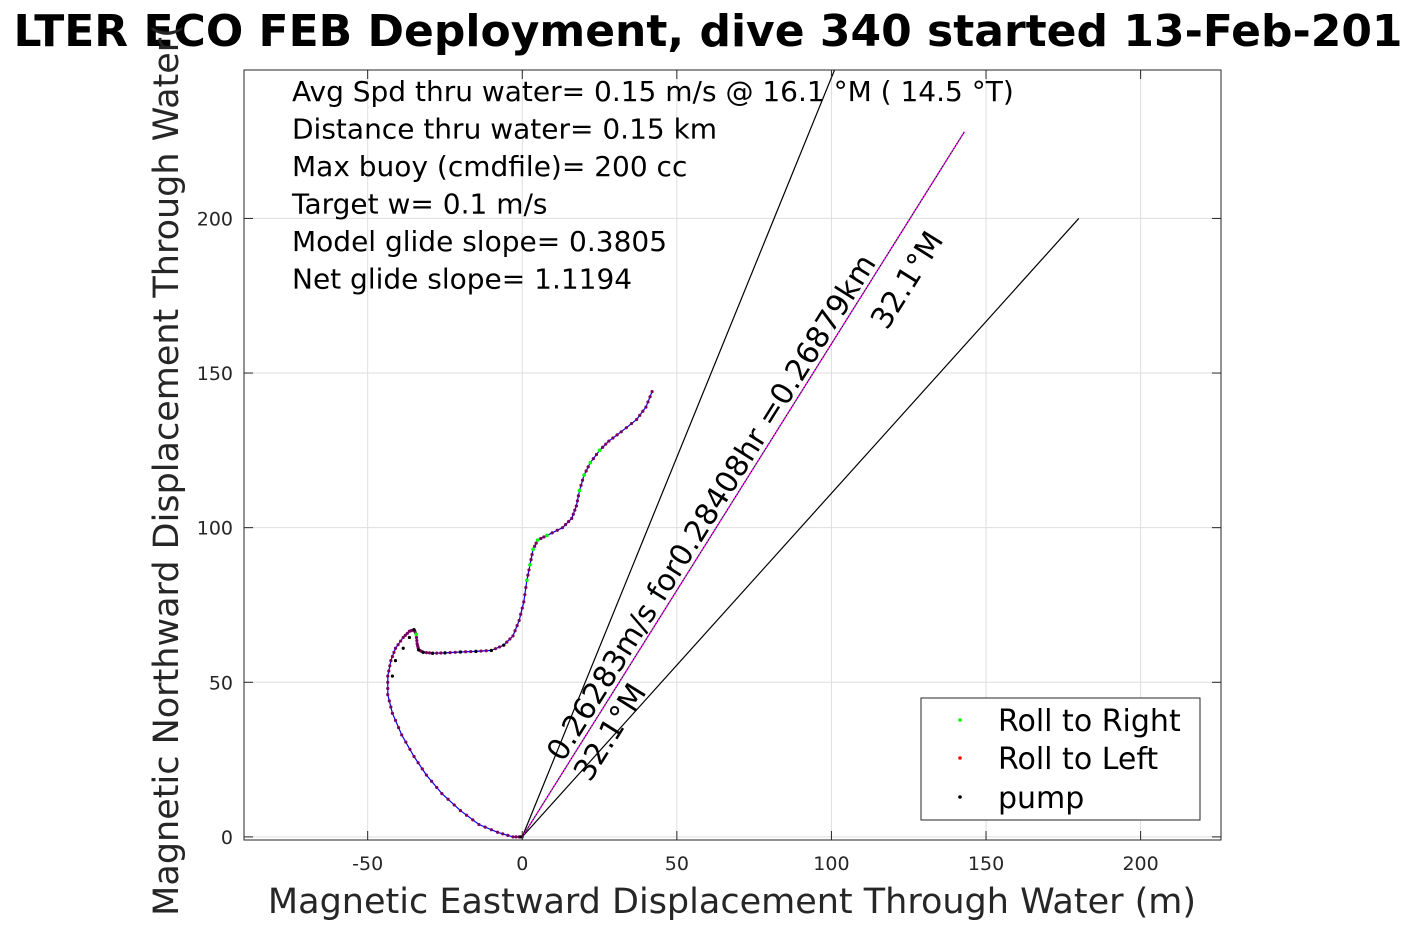  What do you see at coordinates (462, 279) in the screenshot?
I see `annotation-line: Net glide slope= 1.1194` at bounding box center [462, 279].